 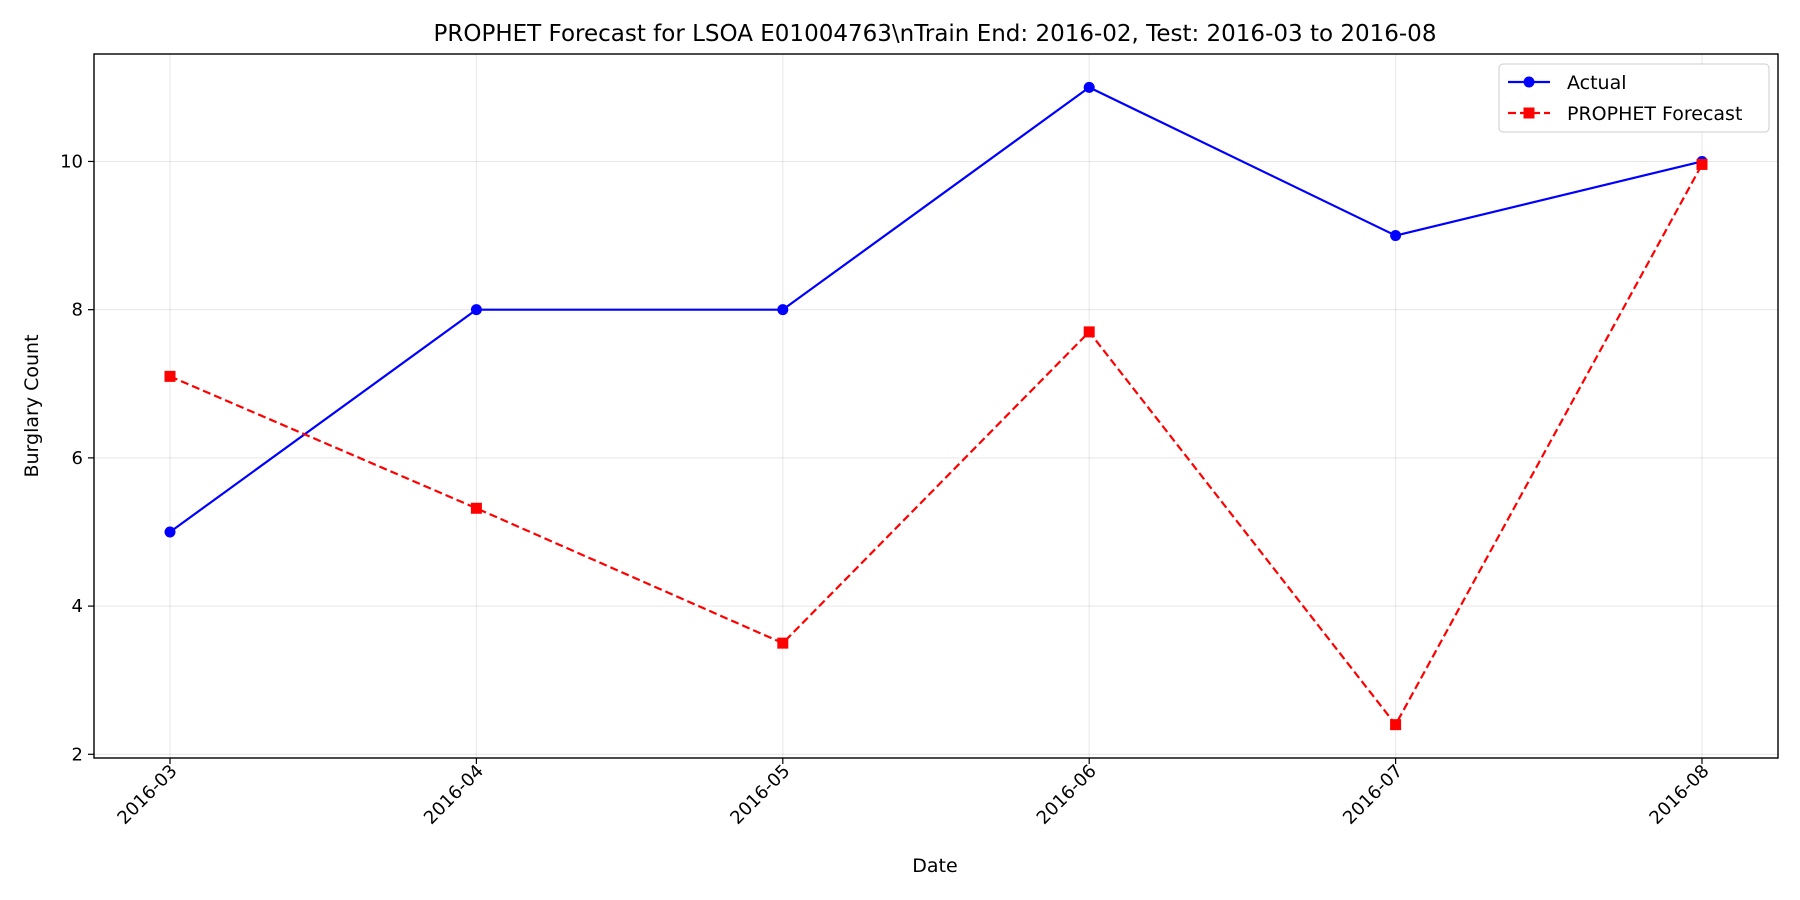 What do you see at coordinates (1067, 795) in the screenshot?
I see `x-tick-label: 2016-06` at bounding box center [1067, 795].